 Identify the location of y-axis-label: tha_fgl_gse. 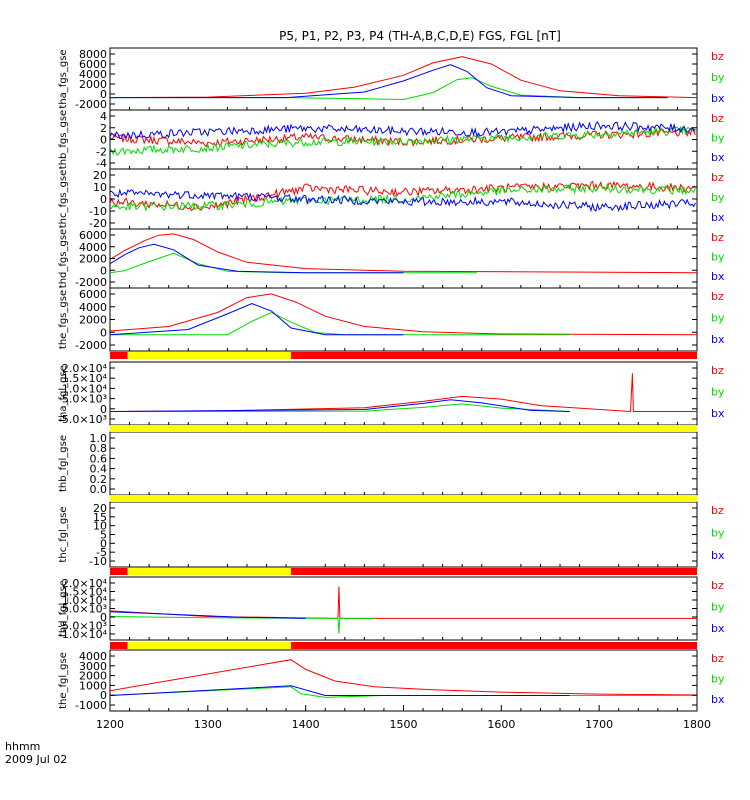
(63, 393).